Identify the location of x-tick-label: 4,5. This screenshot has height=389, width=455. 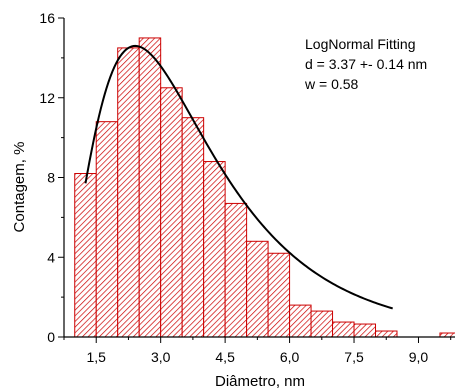
(225, 357).